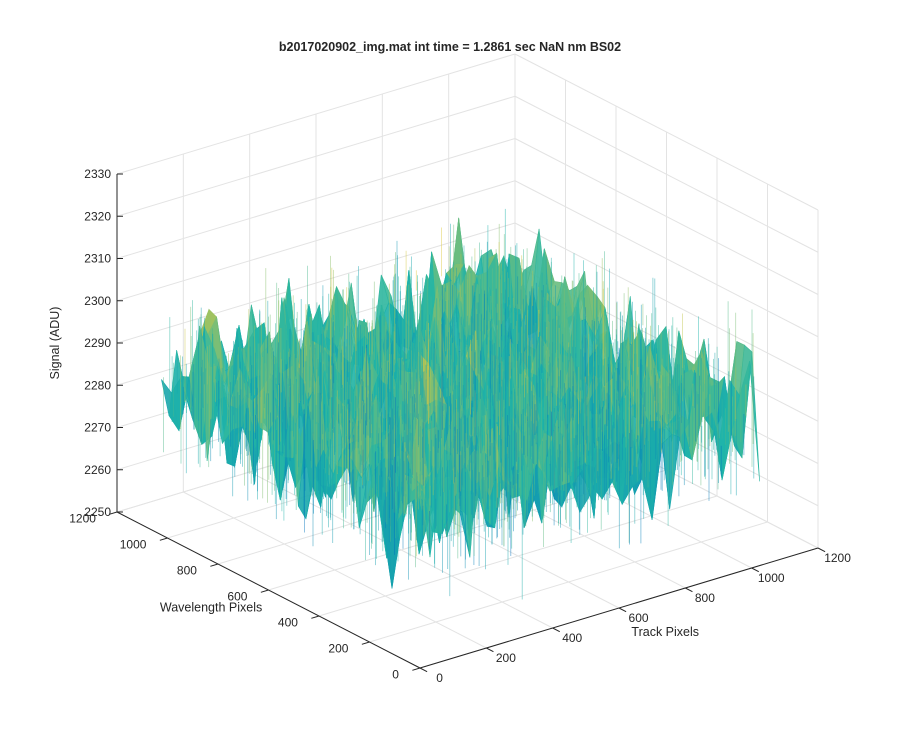 The image size is (900, 750). Describe the element at coordinates (288, 622) in the screenshot. I see `y-tick-label: 400` at that location.